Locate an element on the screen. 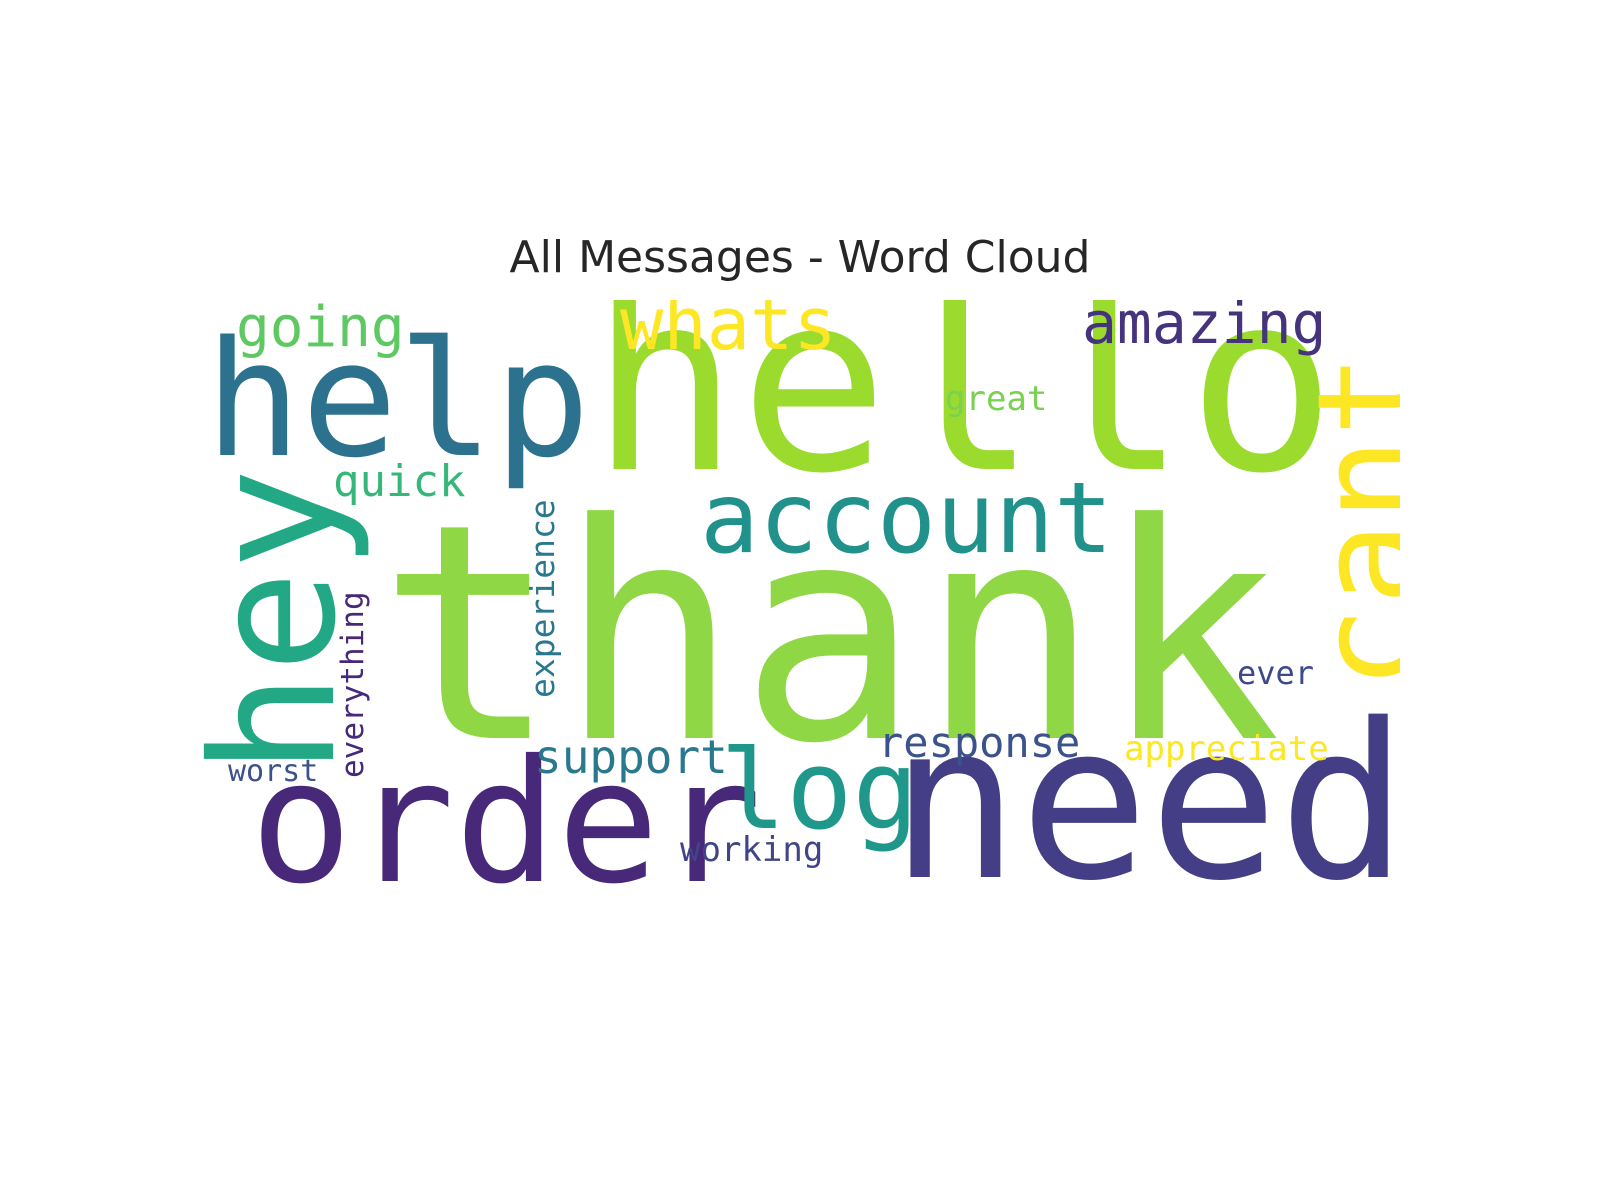 The width and height of the screenshot is (1600, 1200). word-whats: whats is located at coordinates (728, 333).